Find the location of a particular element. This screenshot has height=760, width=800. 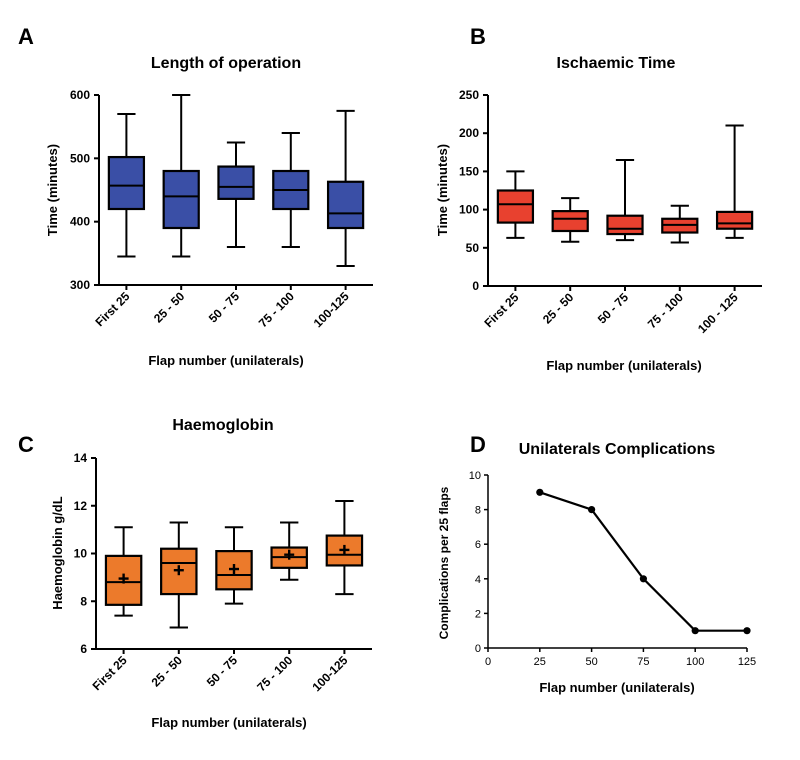

y-tick-label: 300 is located at coordinates (80, 285).